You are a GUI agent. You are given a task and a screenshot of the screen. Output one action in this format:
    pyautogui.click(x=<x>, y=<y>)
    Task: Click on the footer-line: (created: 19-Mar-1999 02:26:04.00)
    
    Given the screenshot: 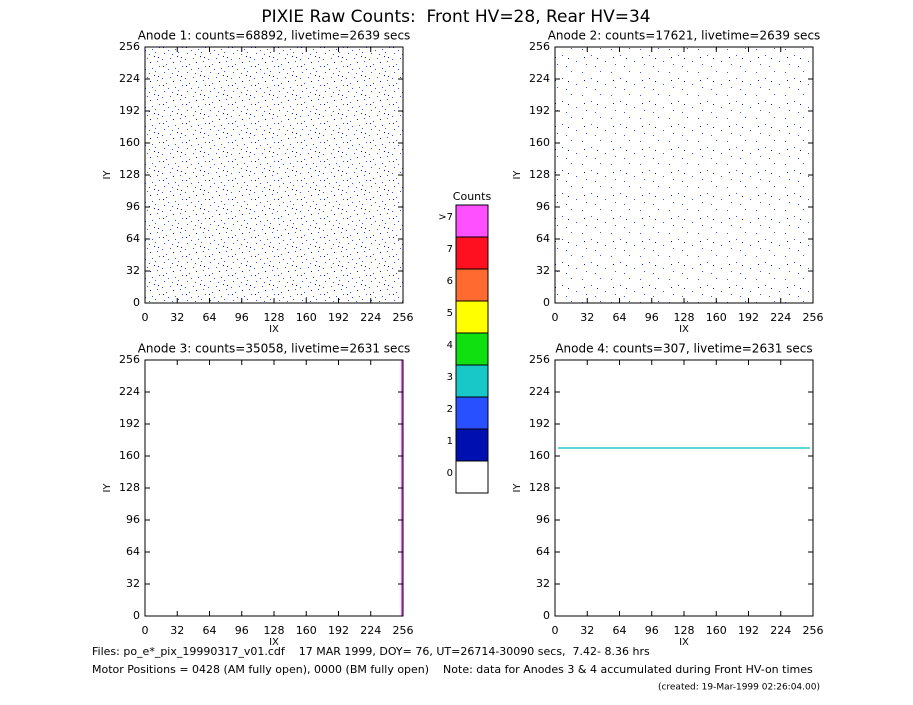 What is the action you would take?
    pyautogui.click(x=739, y=688)
    